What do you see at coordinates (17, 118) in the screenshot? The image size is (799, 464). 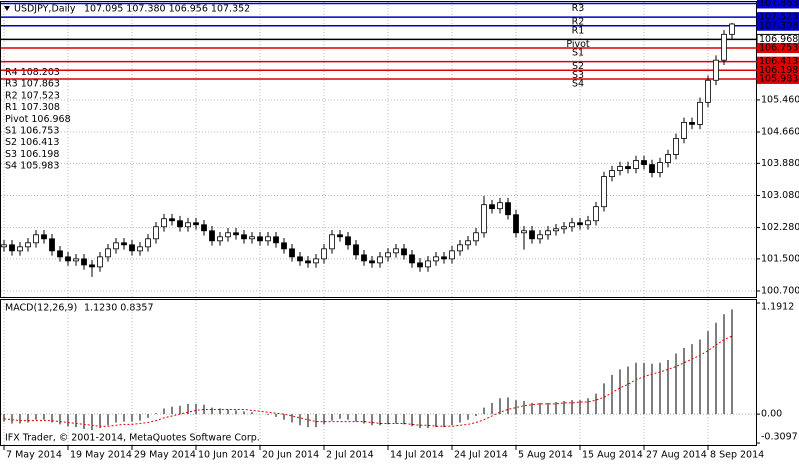 I see `level-legend-name: Pivot` at bounding box center [17, 118].